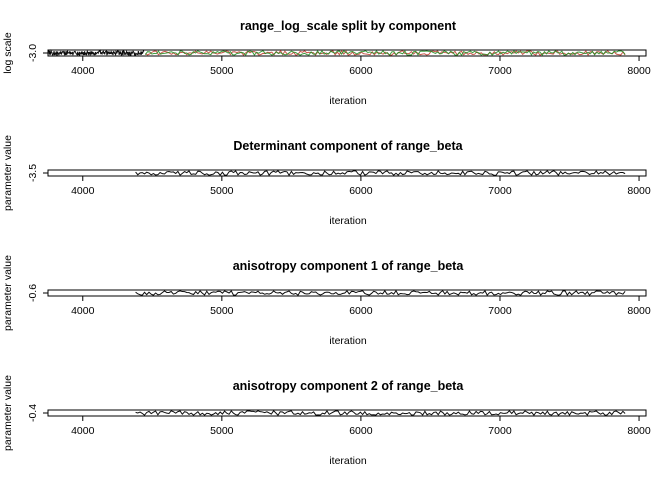 This screenshot has height=480, width=672. What do you see at coordinates (349, 386) in the screenshot?
I see `chart-title: anisotropy component 2 of range_beta` at bounding box center [349, 386].